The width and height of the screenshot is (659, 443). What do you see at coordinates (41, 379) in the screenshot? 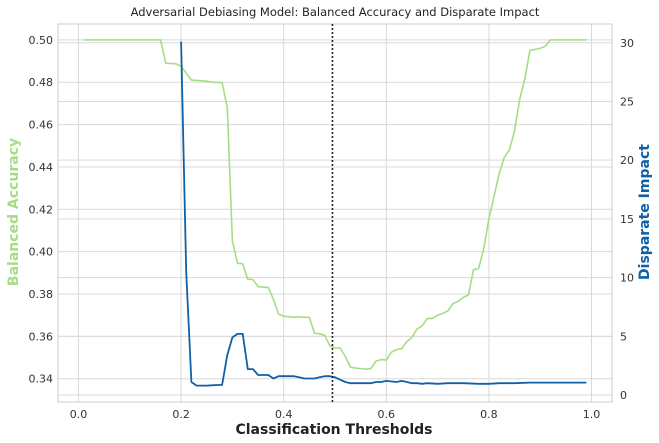
I see `y-left-tick-label: 0.34` at bounding box center [41, 379].